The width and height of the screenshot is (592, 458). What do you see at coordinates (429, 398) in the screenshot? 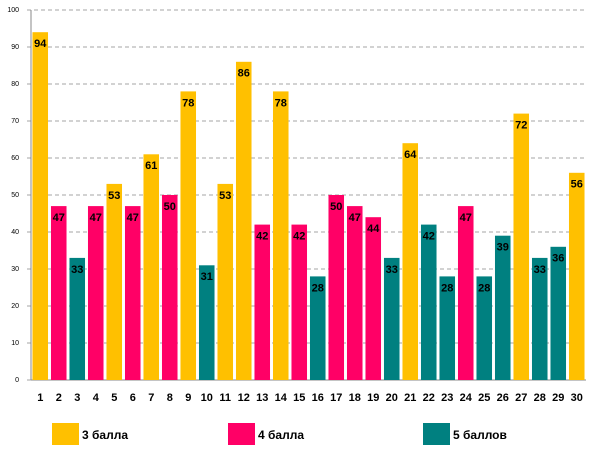
I see `x-tick-label: 22` at bounding box center [429, 398].